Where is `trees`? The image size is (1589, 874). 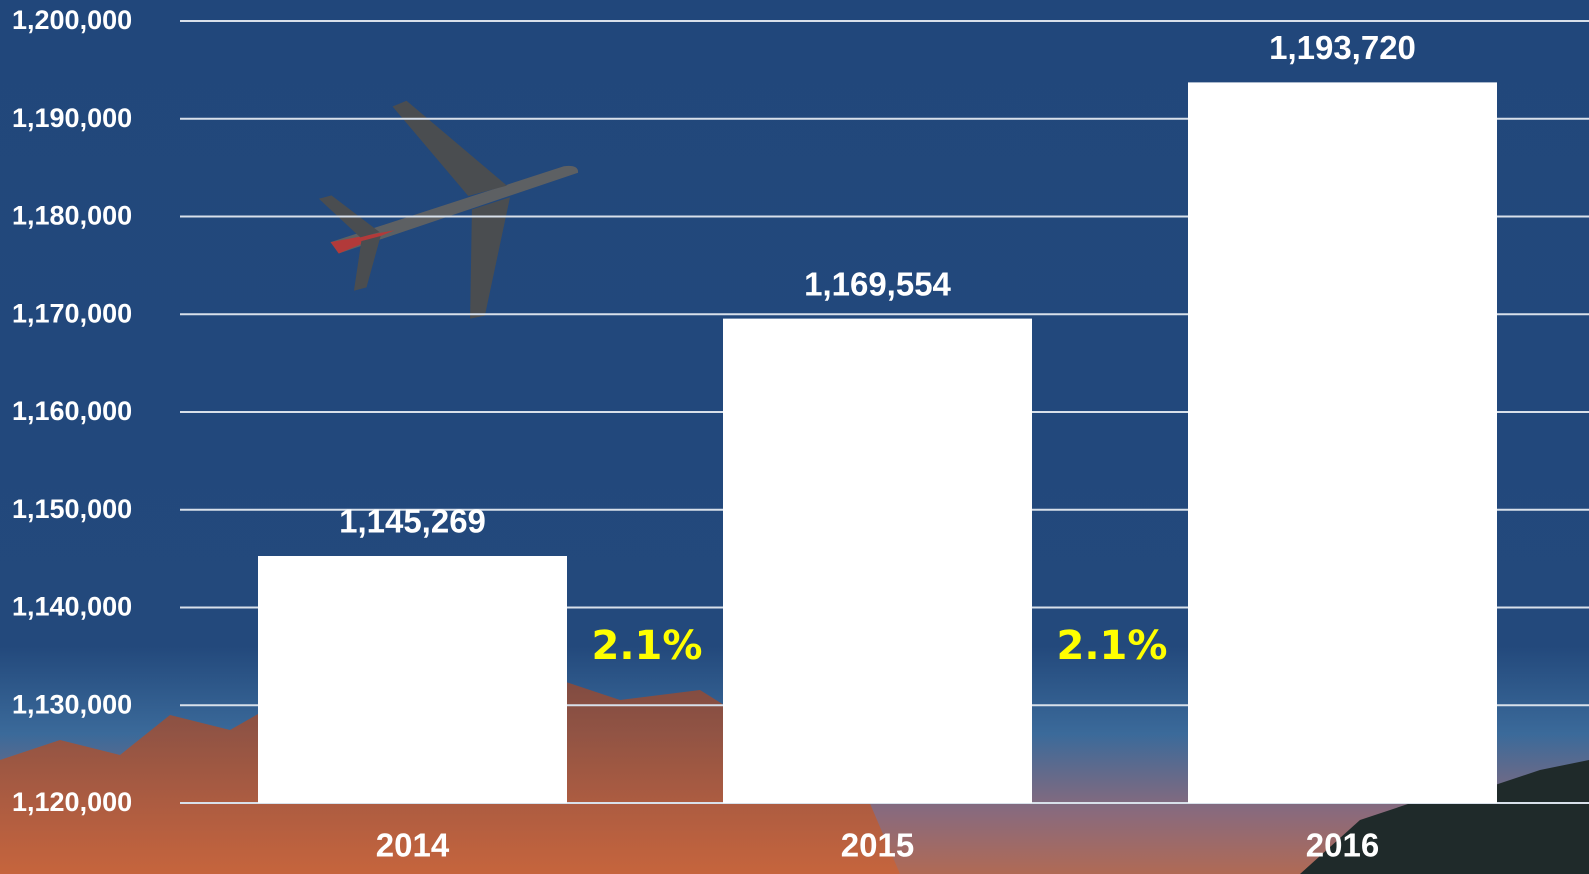 trees is located at coordinates (1444, 817).